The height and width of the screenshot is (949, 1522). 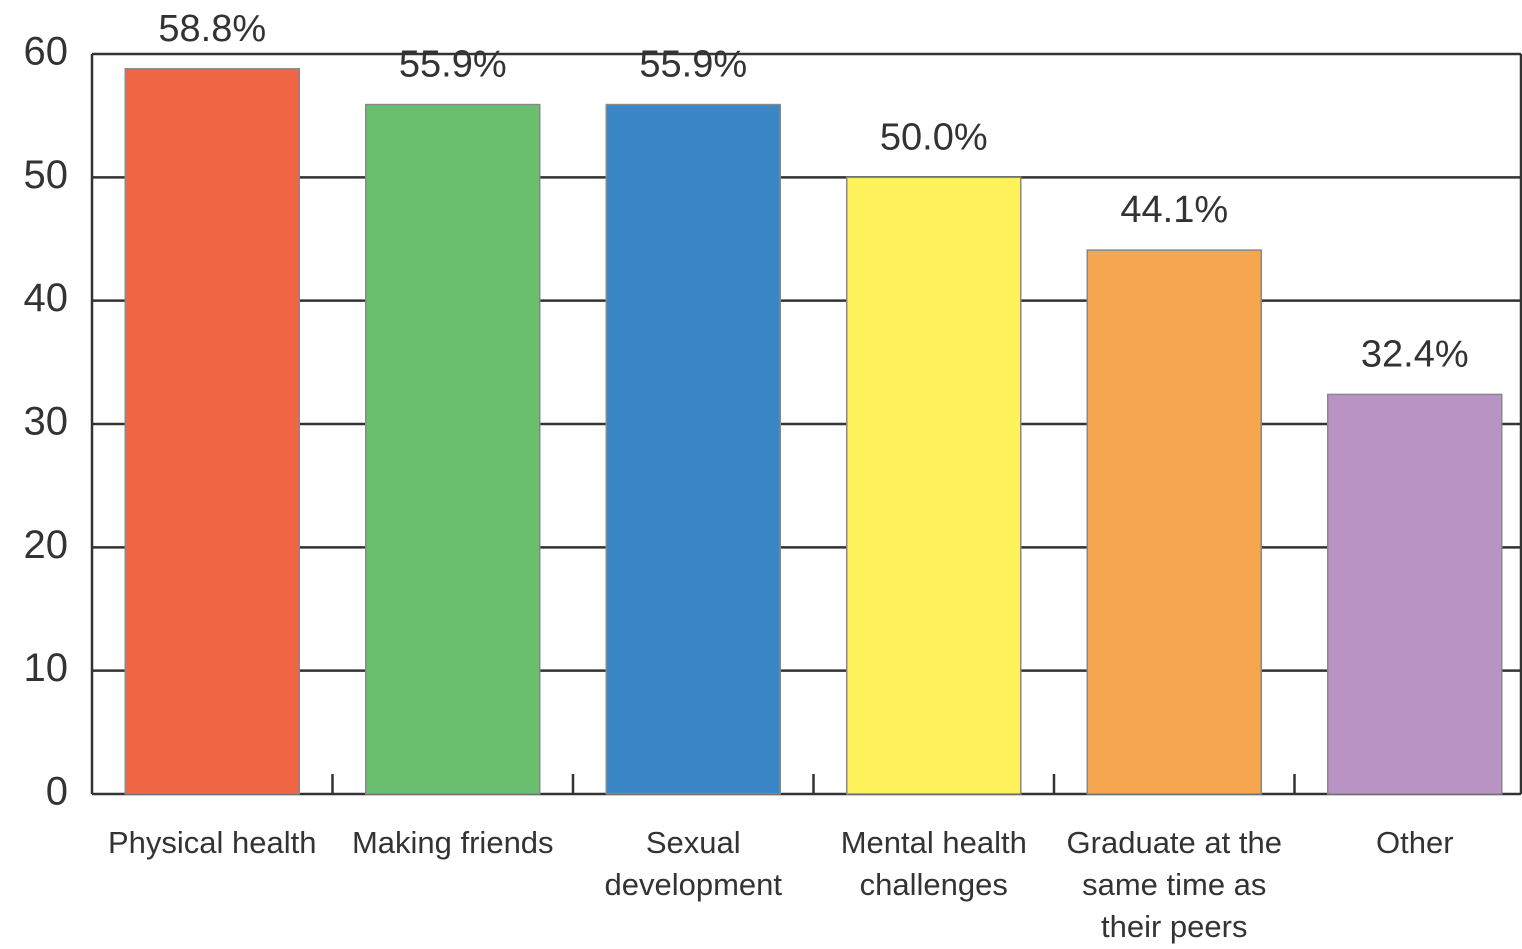 I want to click on x-tick-label: Physical health, so click(x=212, y=842).